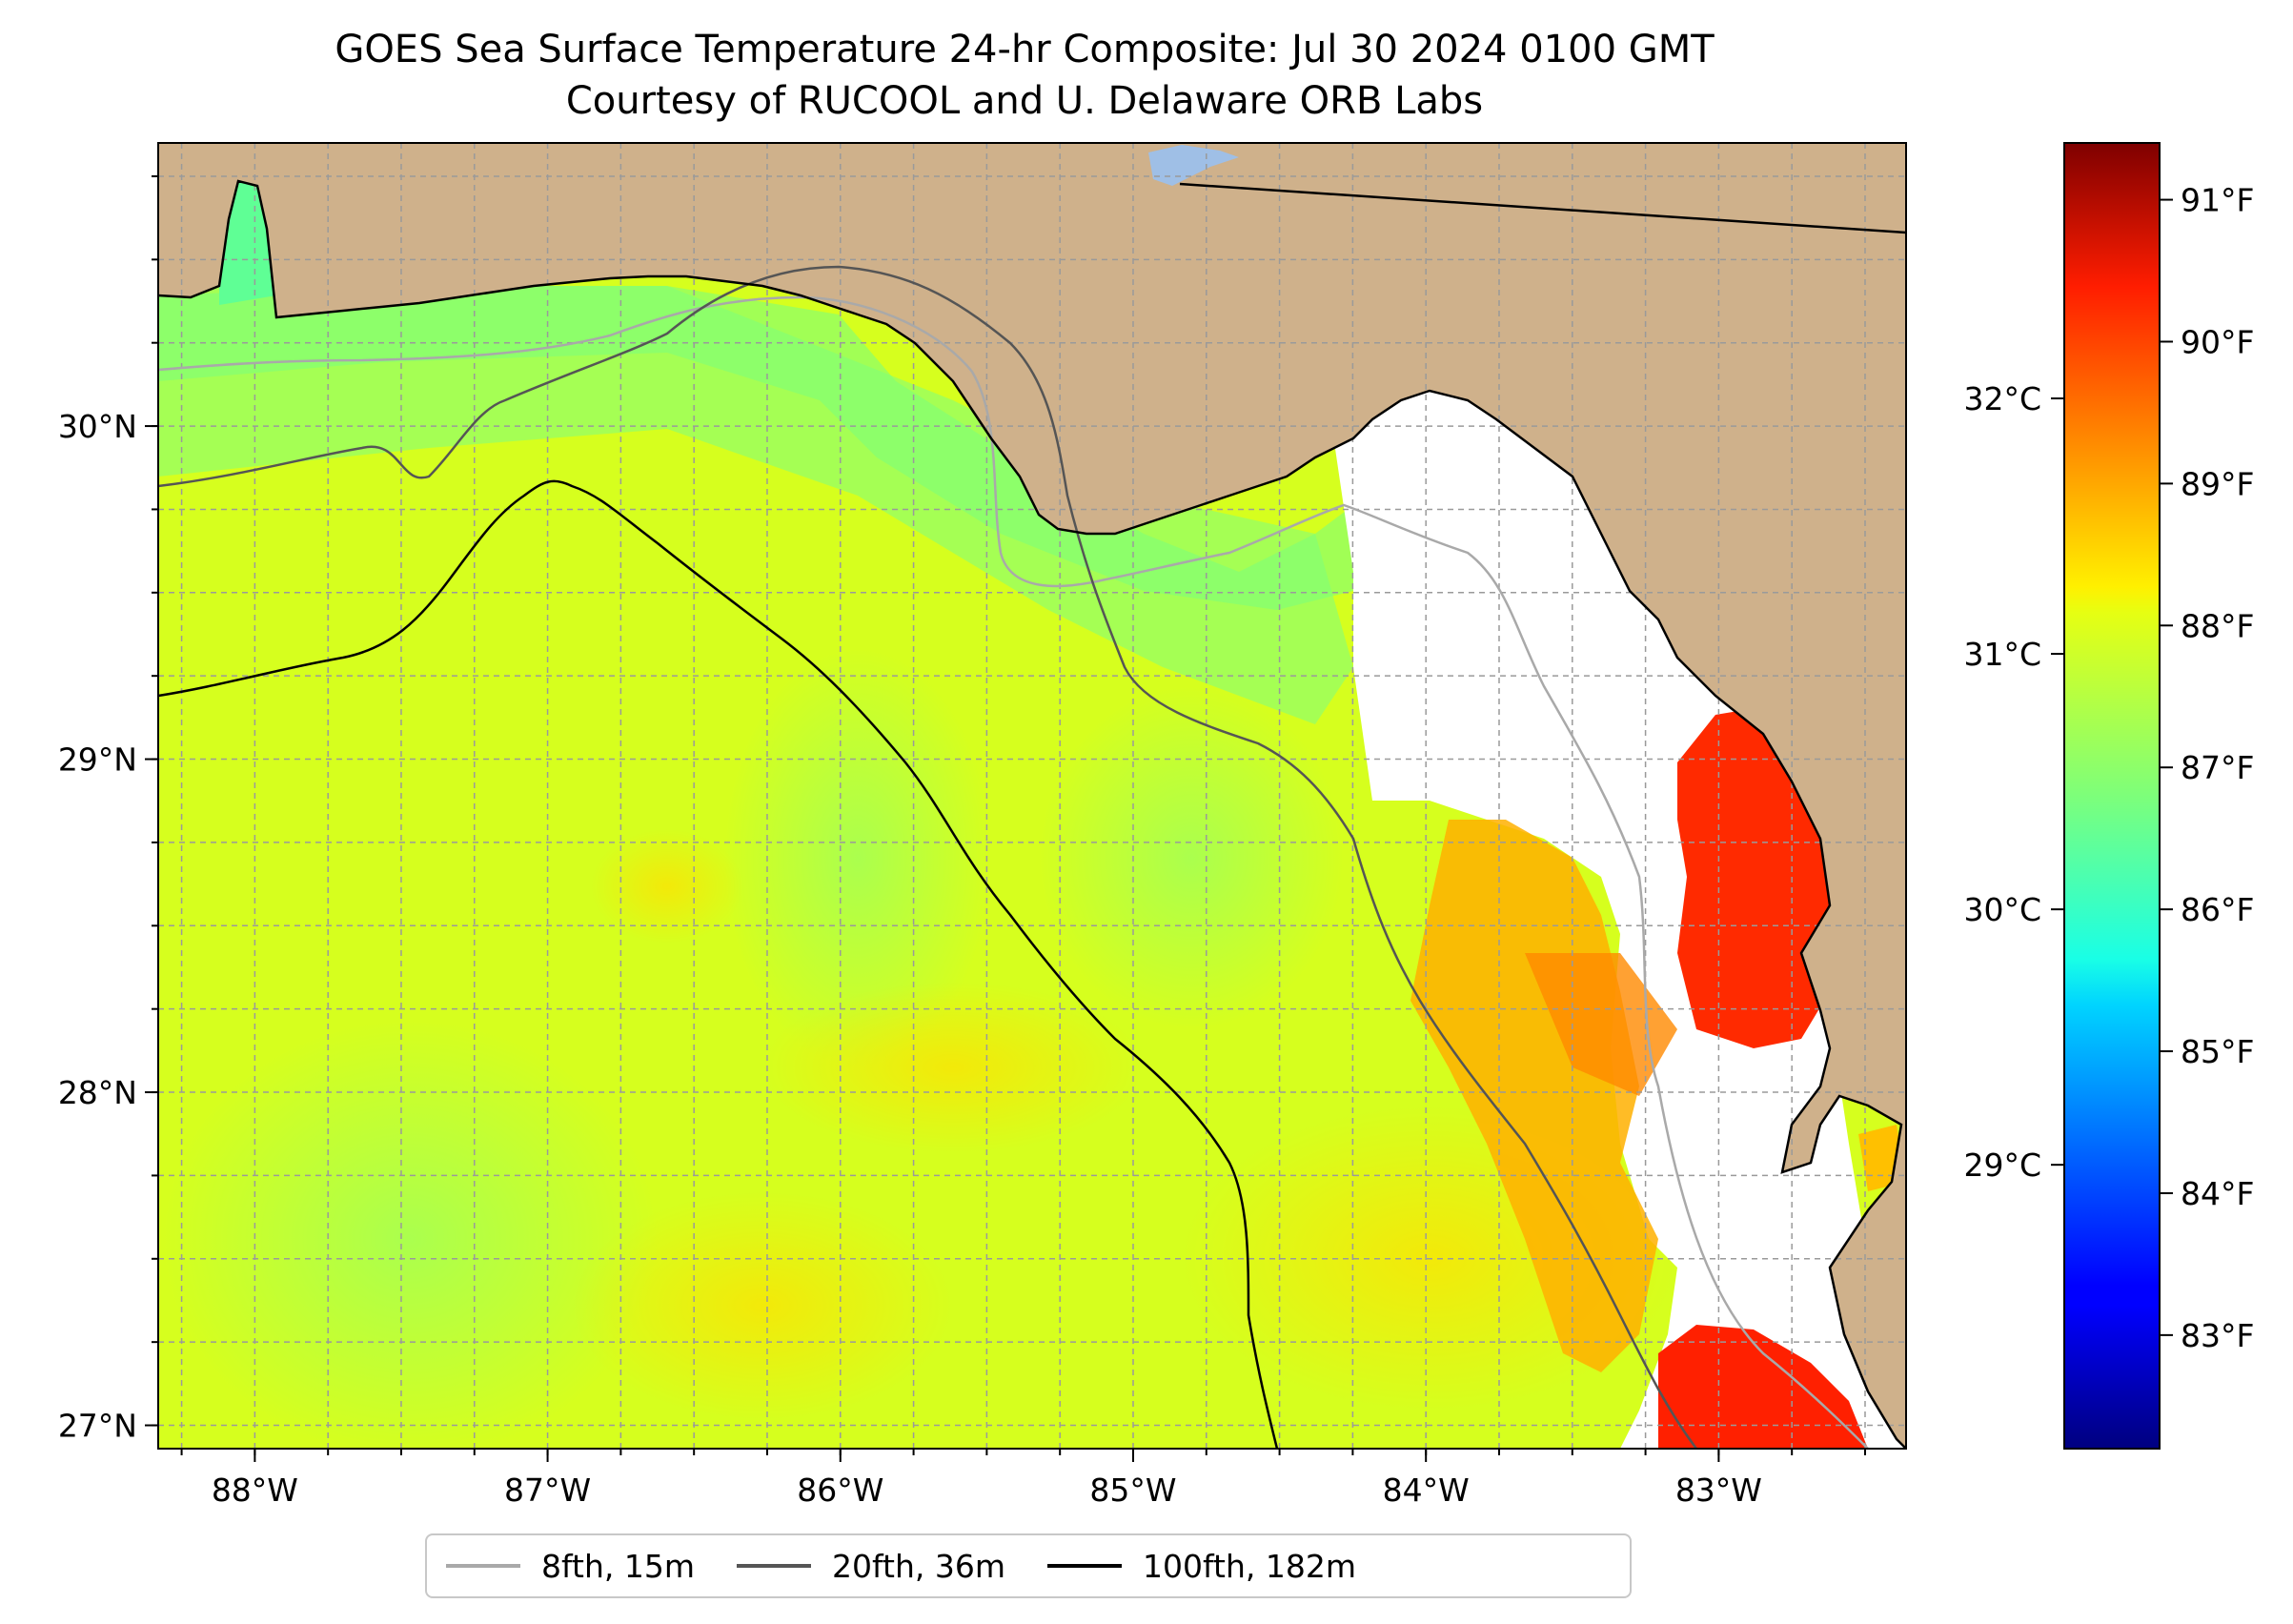 The image size is (2293, 1624). What do you see at coordinates (2002, 398) in the screenshot?
I see `colorbar-c-tick-label: 32°C` at bounding box center [2002, 398].